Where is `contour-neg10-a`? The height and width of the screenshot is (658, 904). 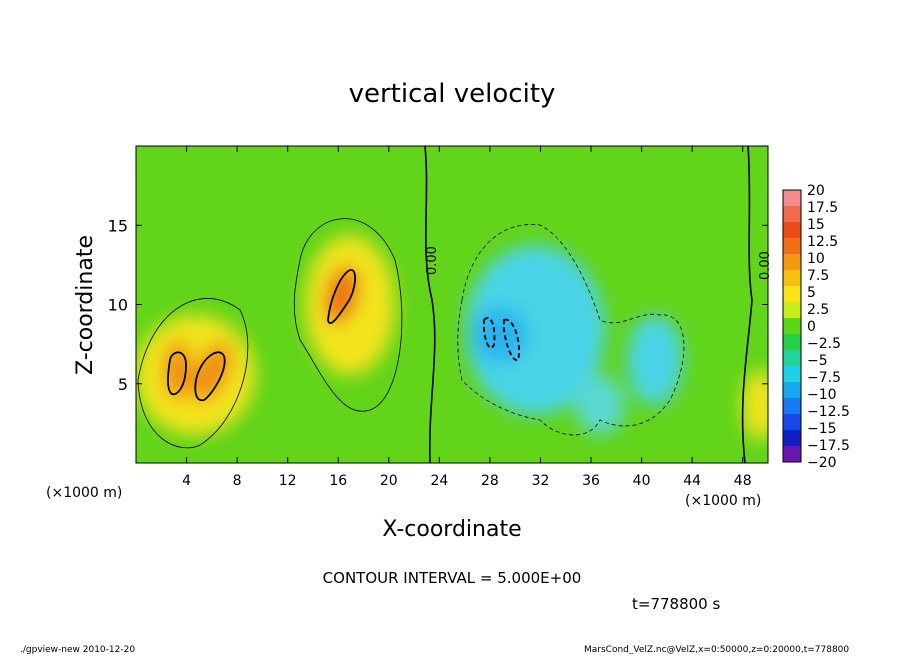 contour-neg10-a is located at coordinates (489, 333).